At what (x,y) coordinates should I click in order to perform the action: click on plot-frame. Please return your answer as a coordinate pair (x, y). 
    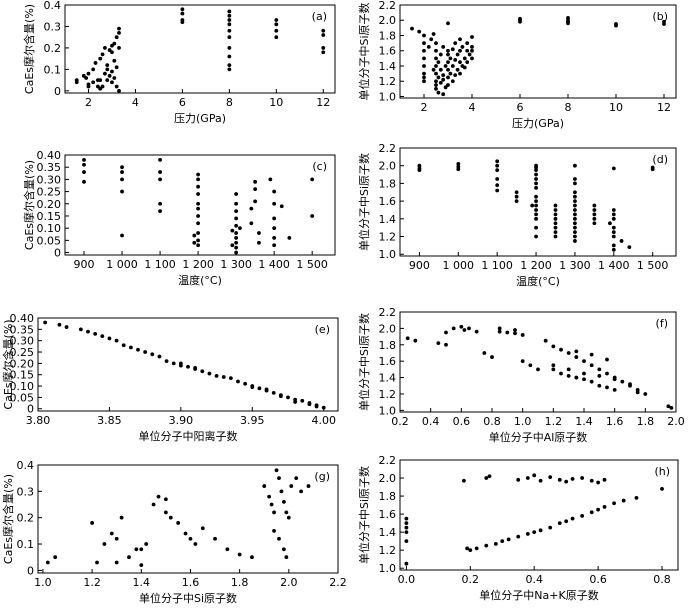
    Looking at the image, I should click on (538, 51).